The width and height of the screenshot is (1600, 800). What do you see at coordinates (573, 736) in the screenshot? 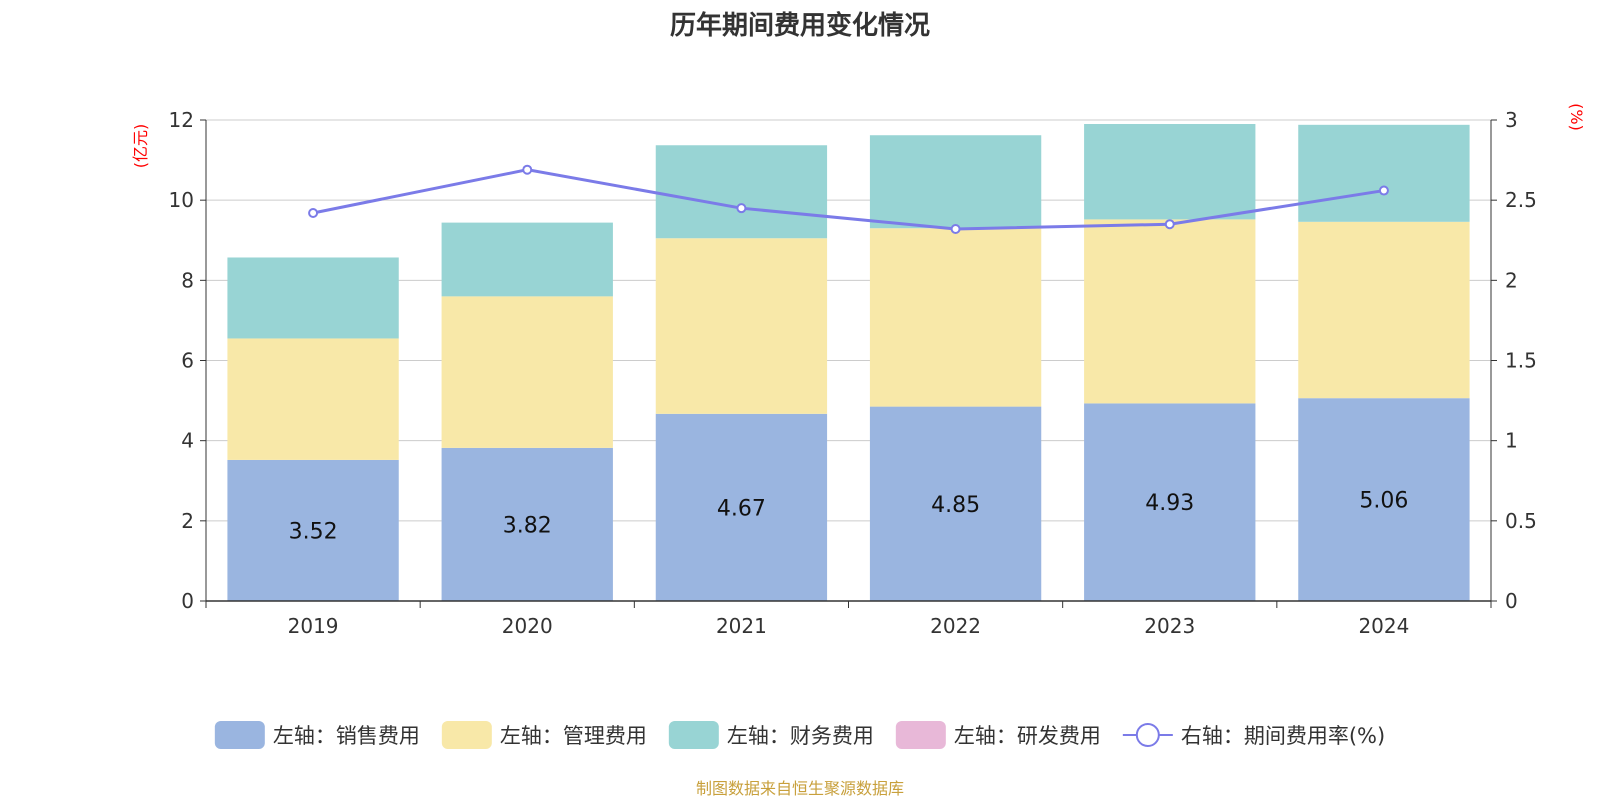
I see `legend-label: 左轴：管理费用` at bounding box center [573, 736].